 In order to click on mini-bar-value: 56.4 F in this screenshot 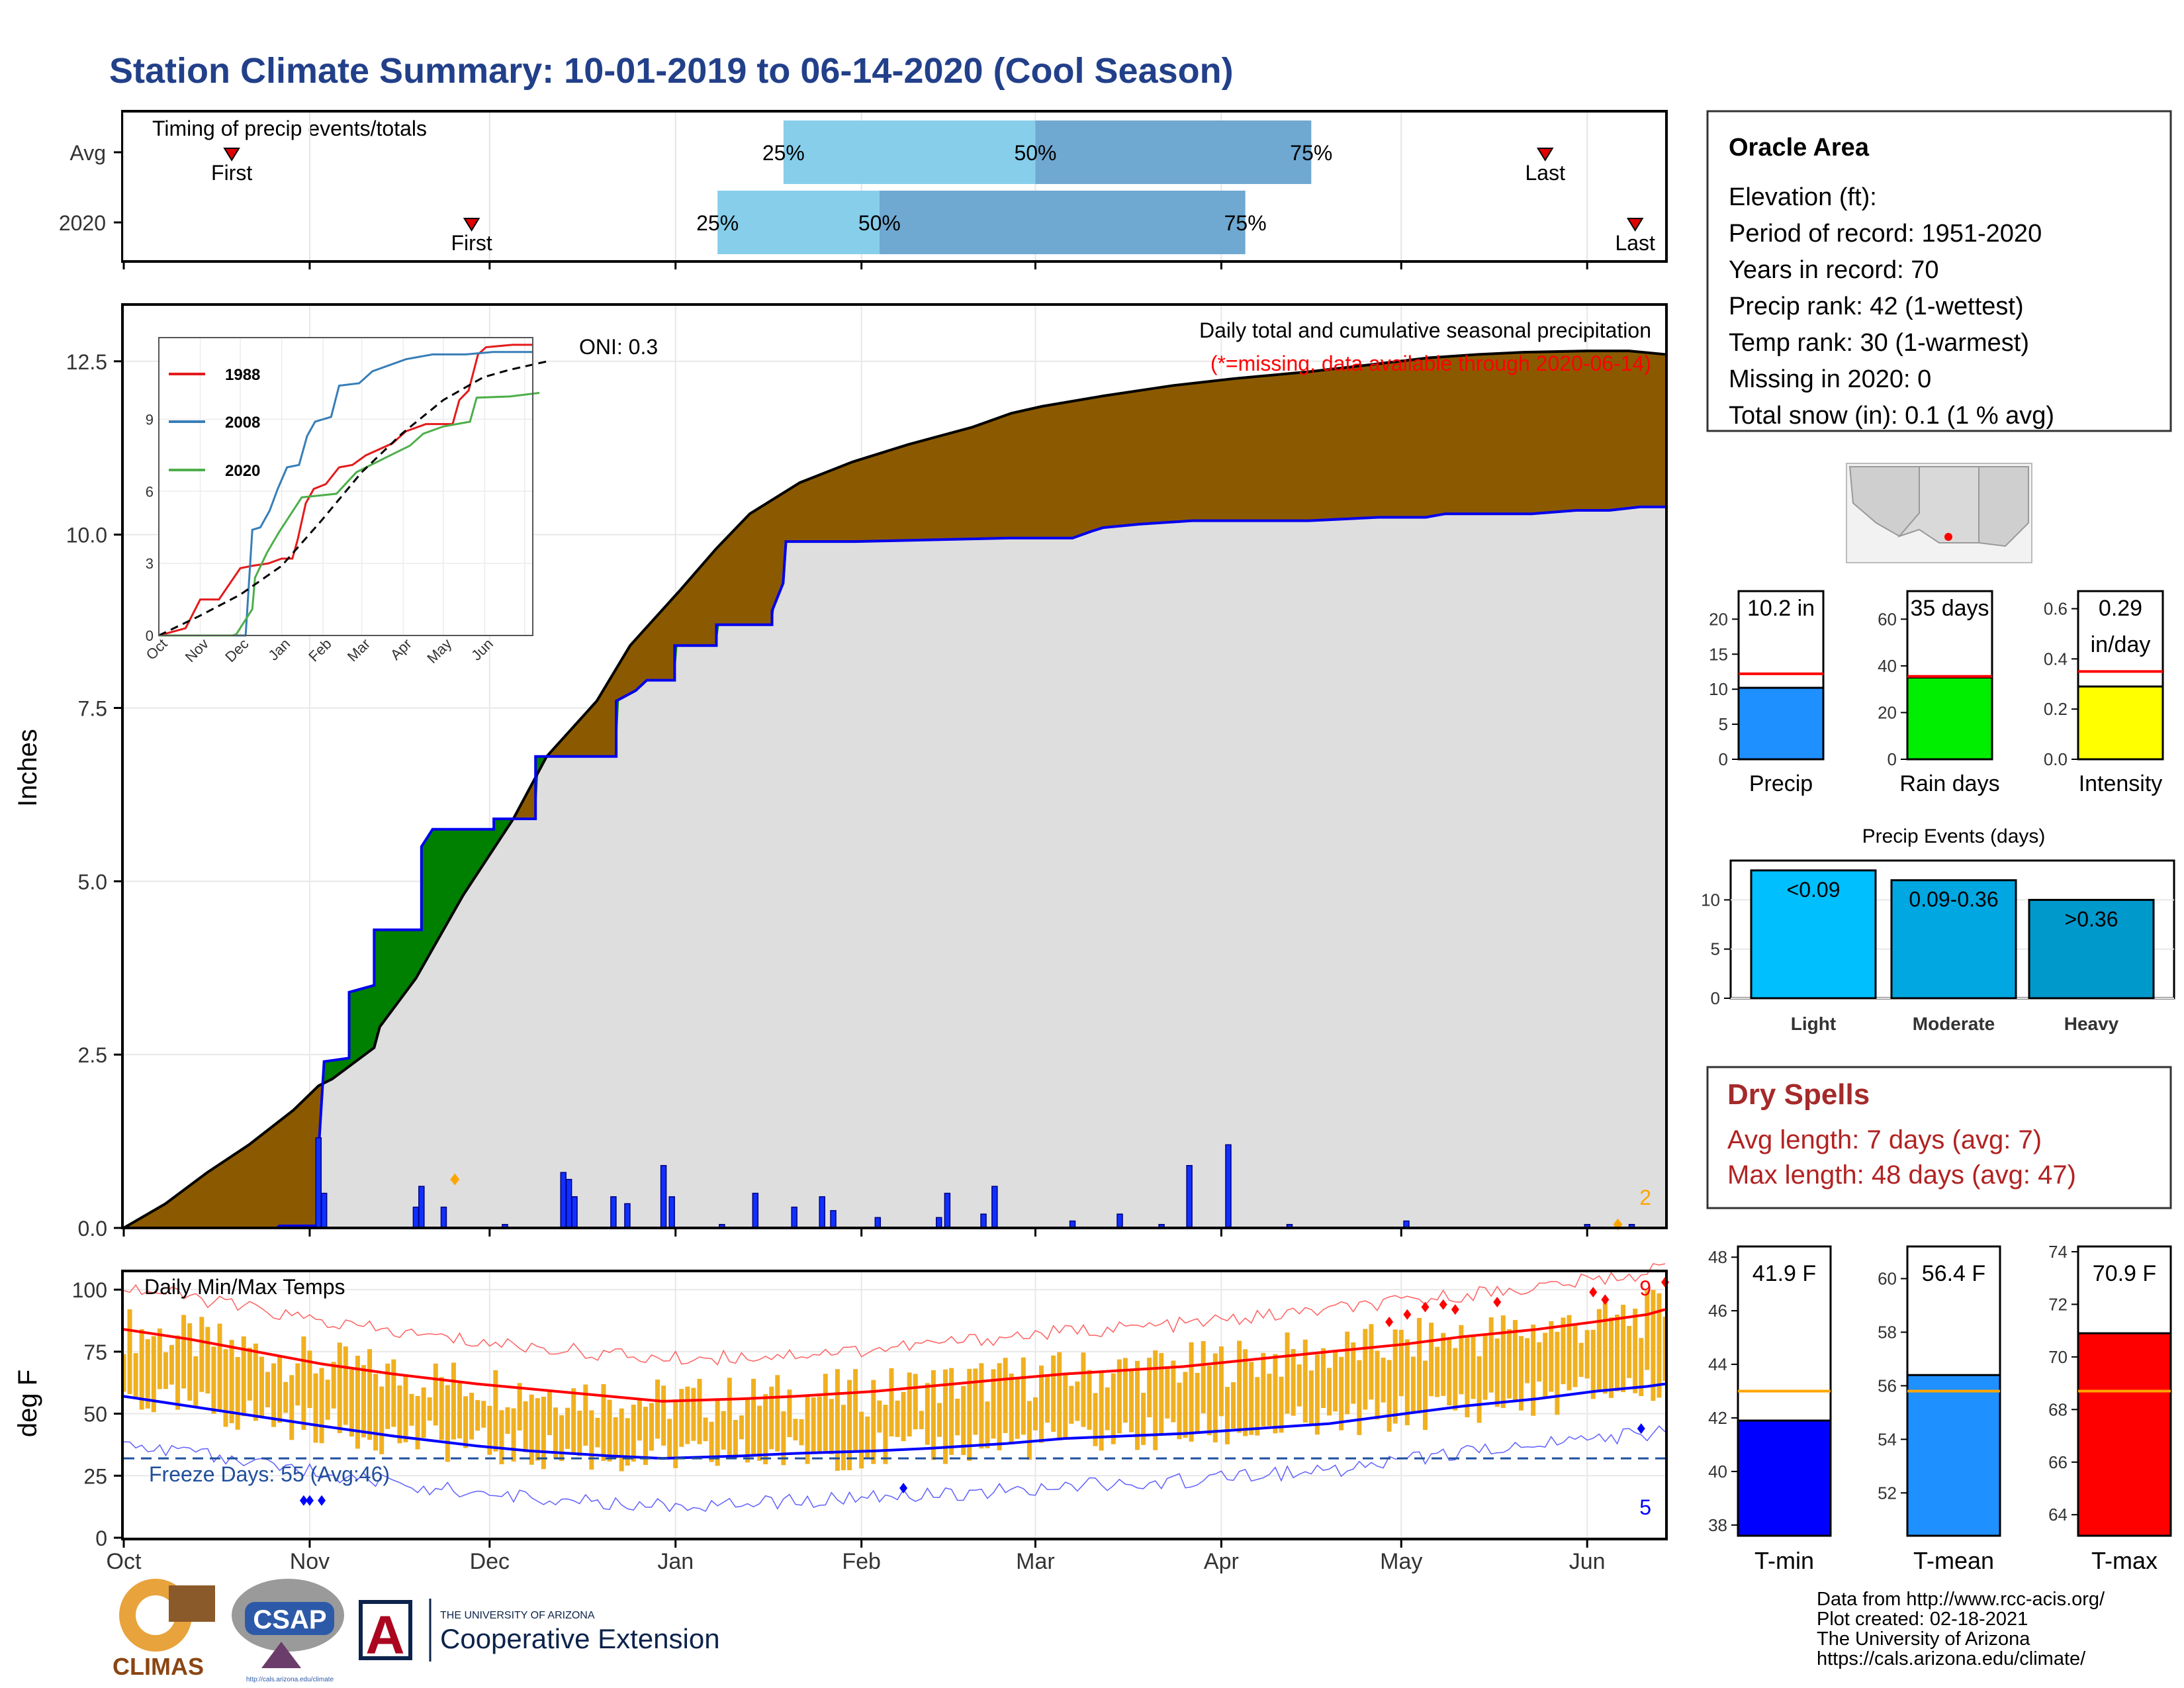, I will do `click(1954, 1273)`.